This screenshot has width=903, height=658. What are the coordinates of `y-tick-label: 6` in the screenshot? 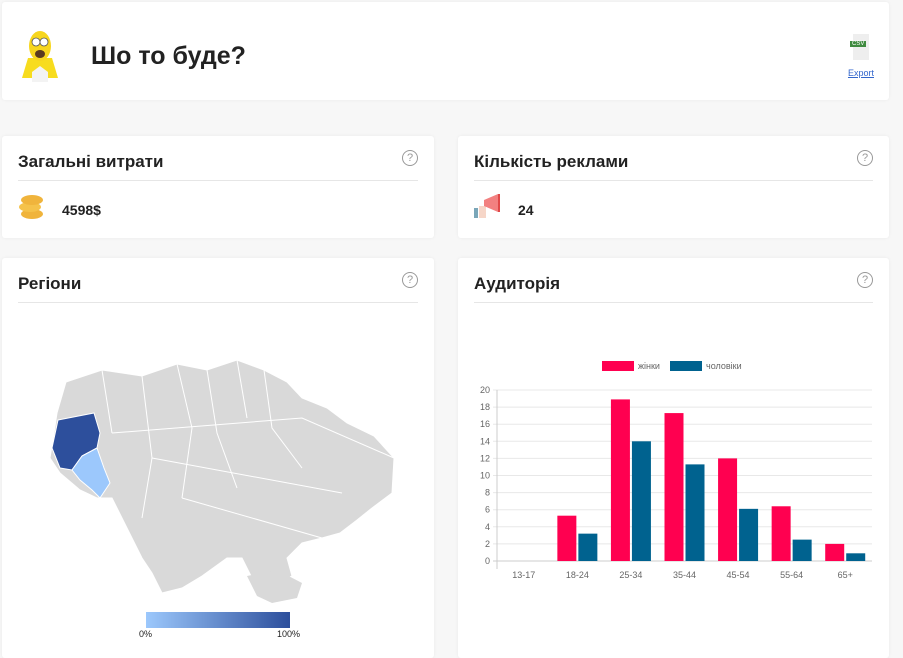 It's located at (487, 510).